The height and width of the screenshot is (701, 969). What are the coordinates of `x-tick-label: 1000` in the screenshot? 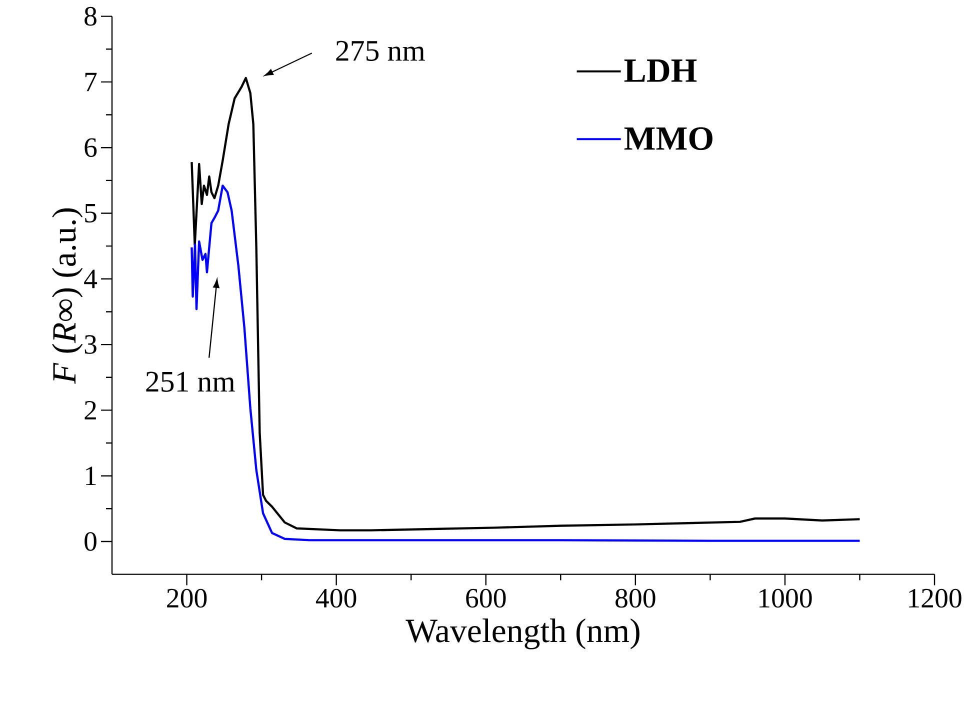 It's located at (786, 598).